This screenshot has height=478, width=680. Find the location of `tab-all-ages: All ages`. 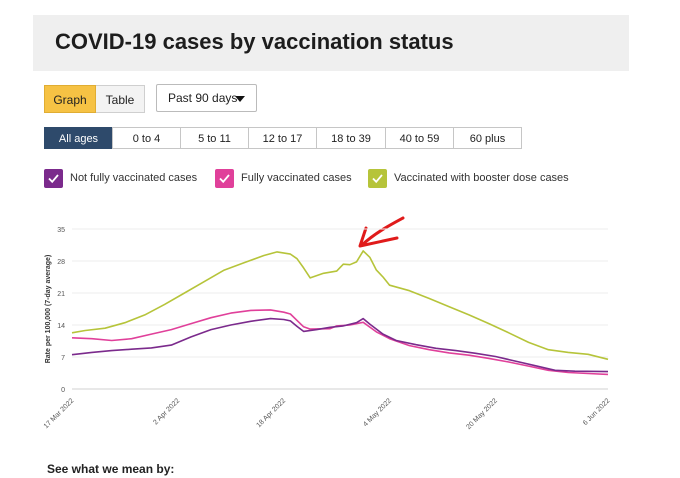

tab-all-ages: All ages is located at coordinates (78, 138).